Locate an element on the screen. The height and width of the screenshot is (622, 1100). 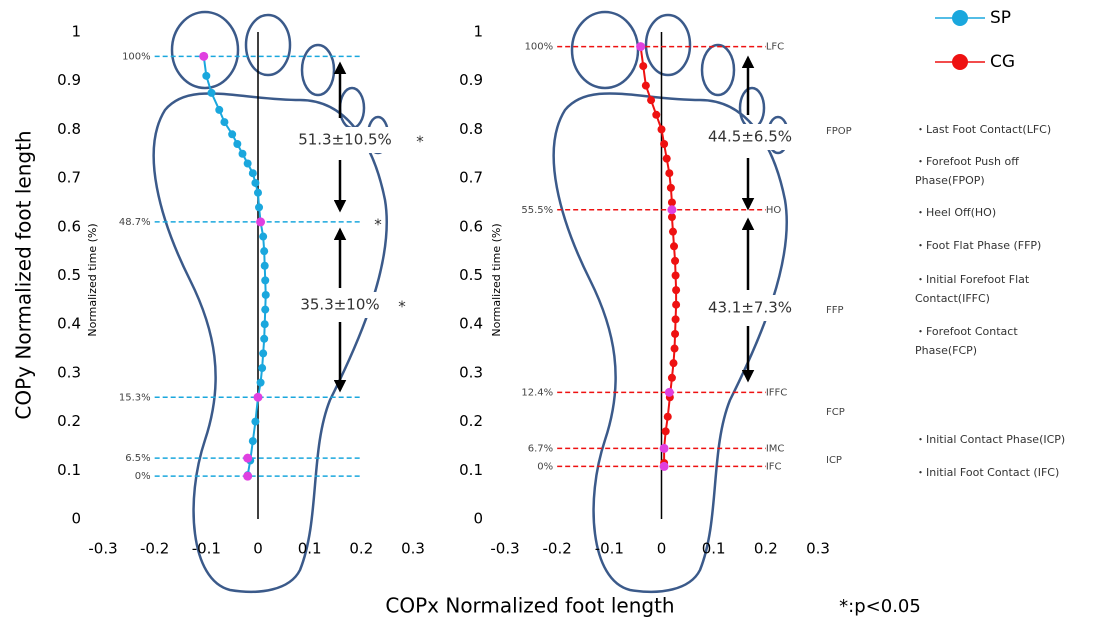
definition: Phase(FCP) is located at coordinates (946, 350).